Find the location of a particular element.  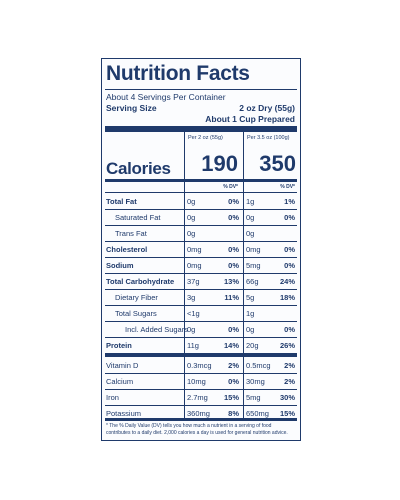

dv-serving: 14% is located at coordinates (231, 345).